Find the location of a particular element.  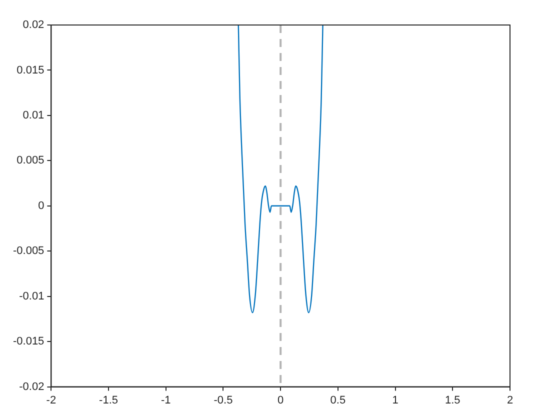

x-tick-label: 1.5 is located at coordinates (452, 400).